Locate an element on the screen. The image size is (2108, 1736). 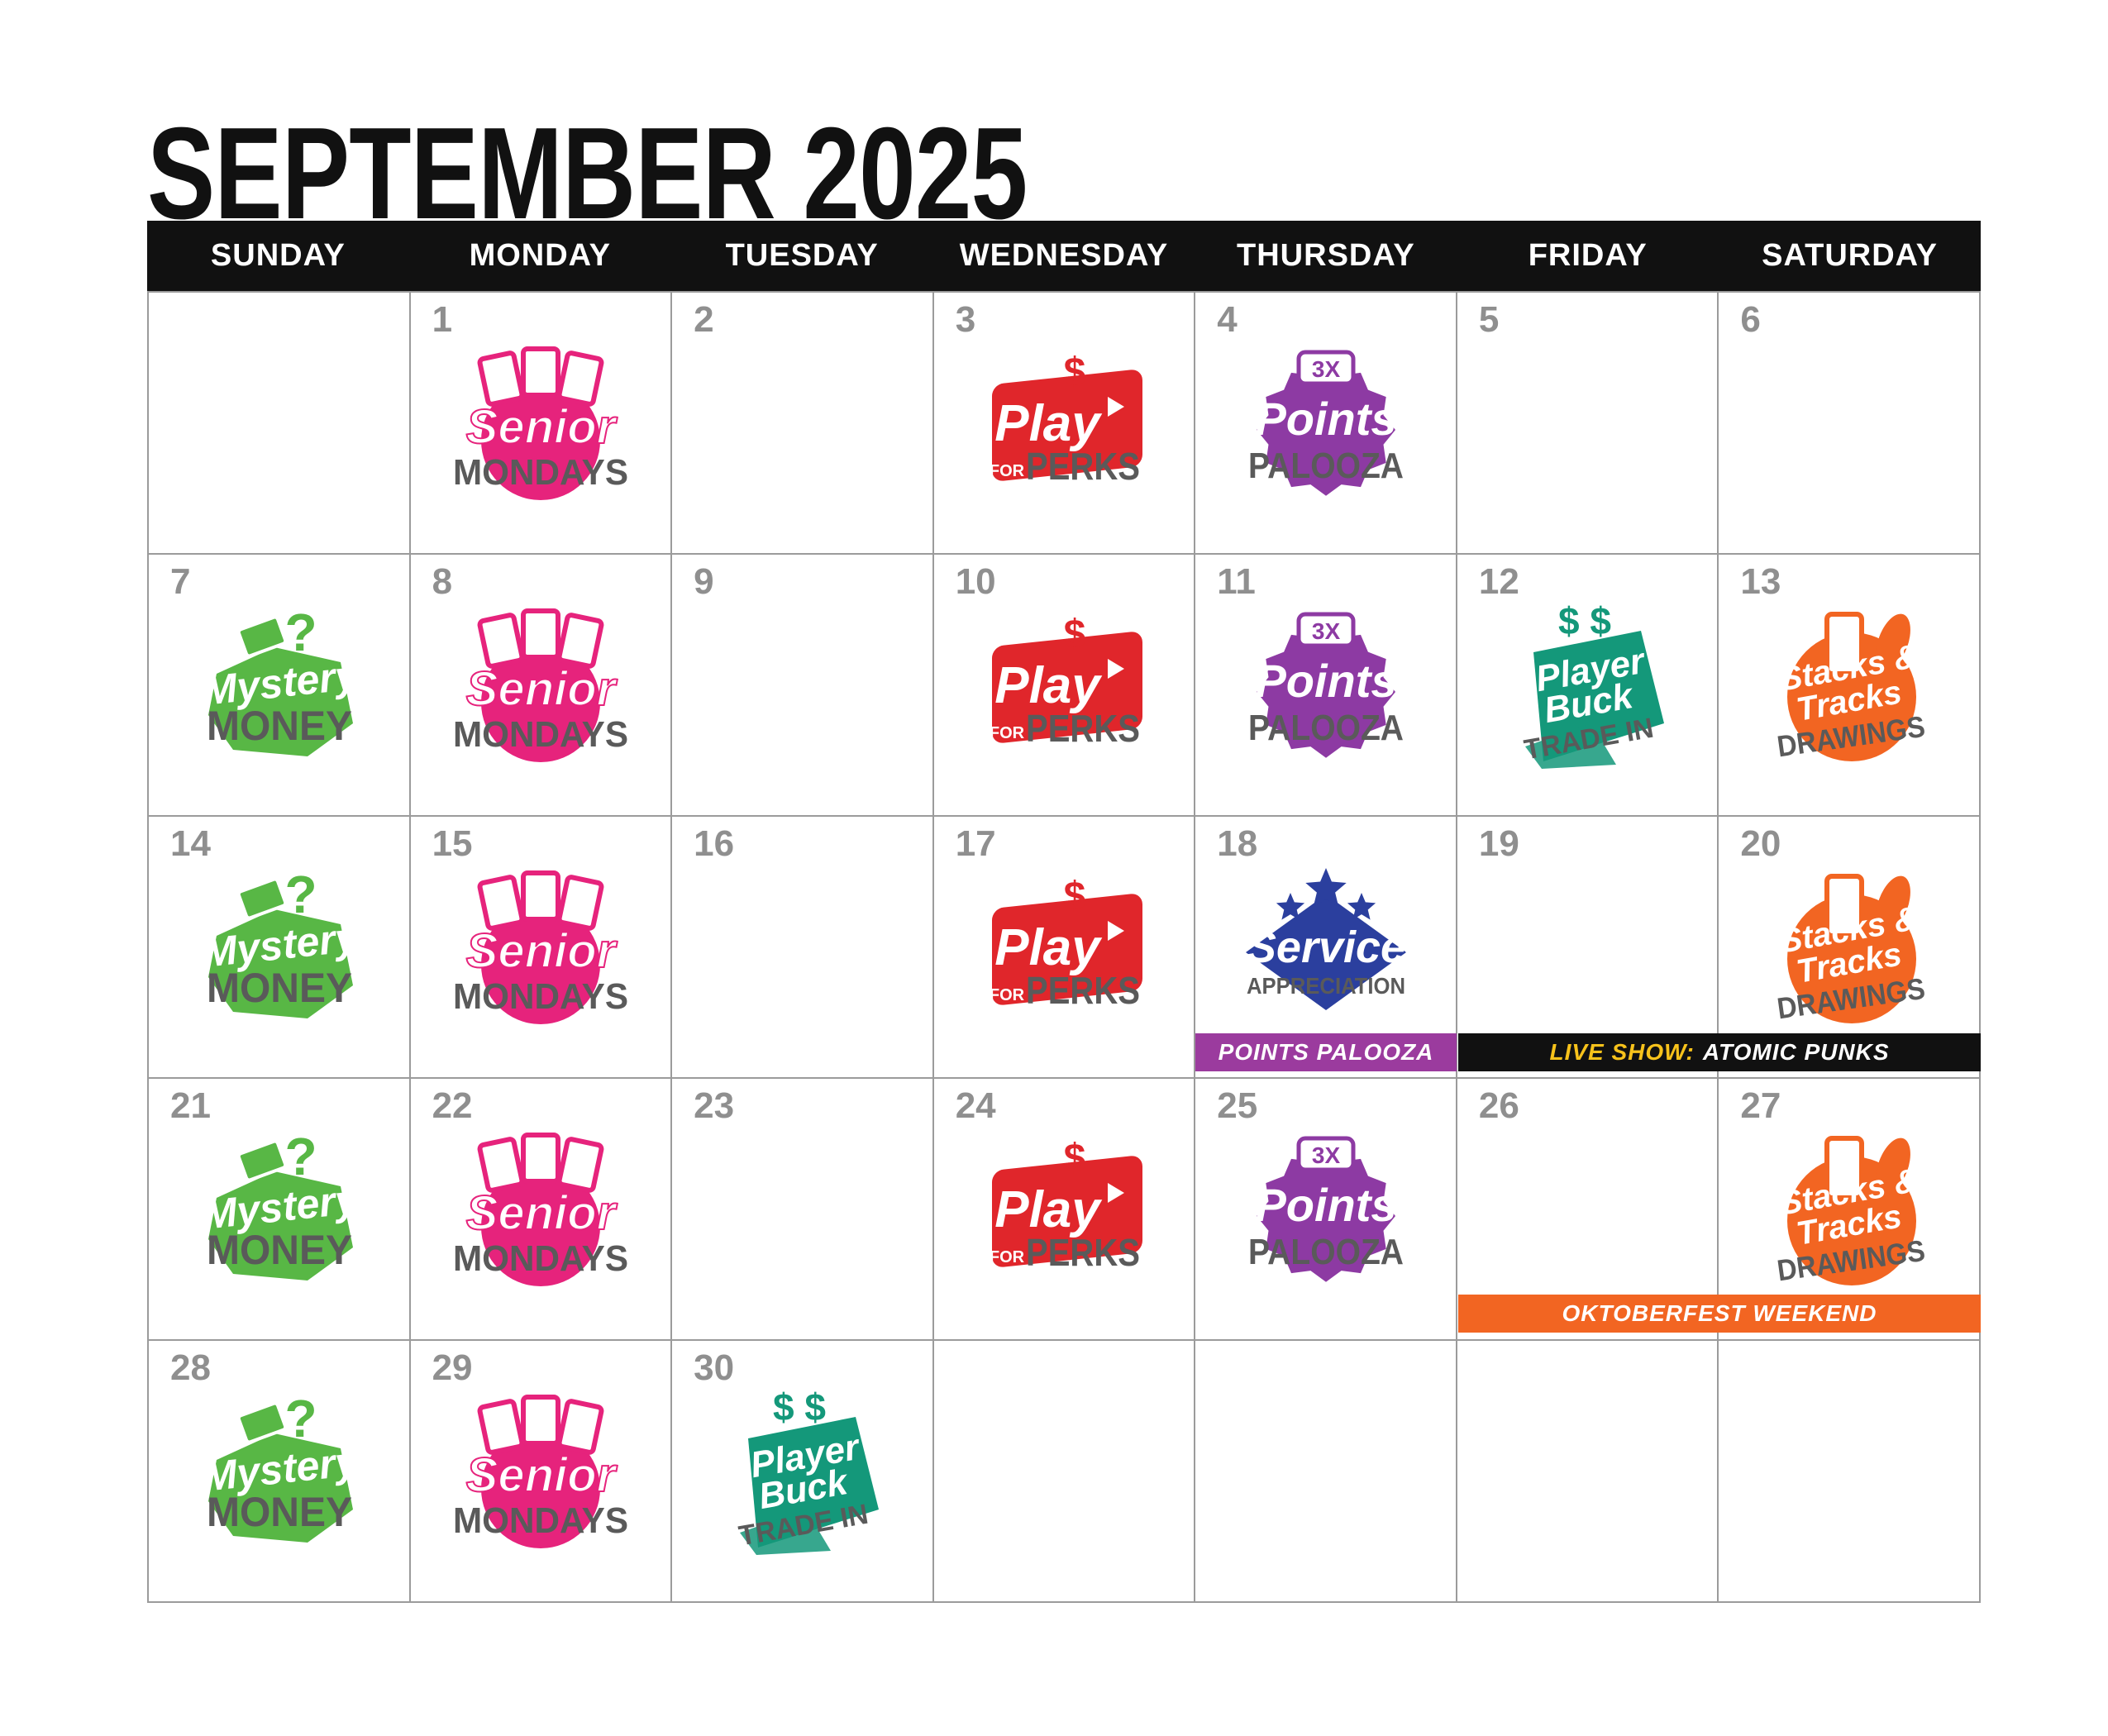
weekday-tuesday: TUESDAY is located at coordinates (802, 255).